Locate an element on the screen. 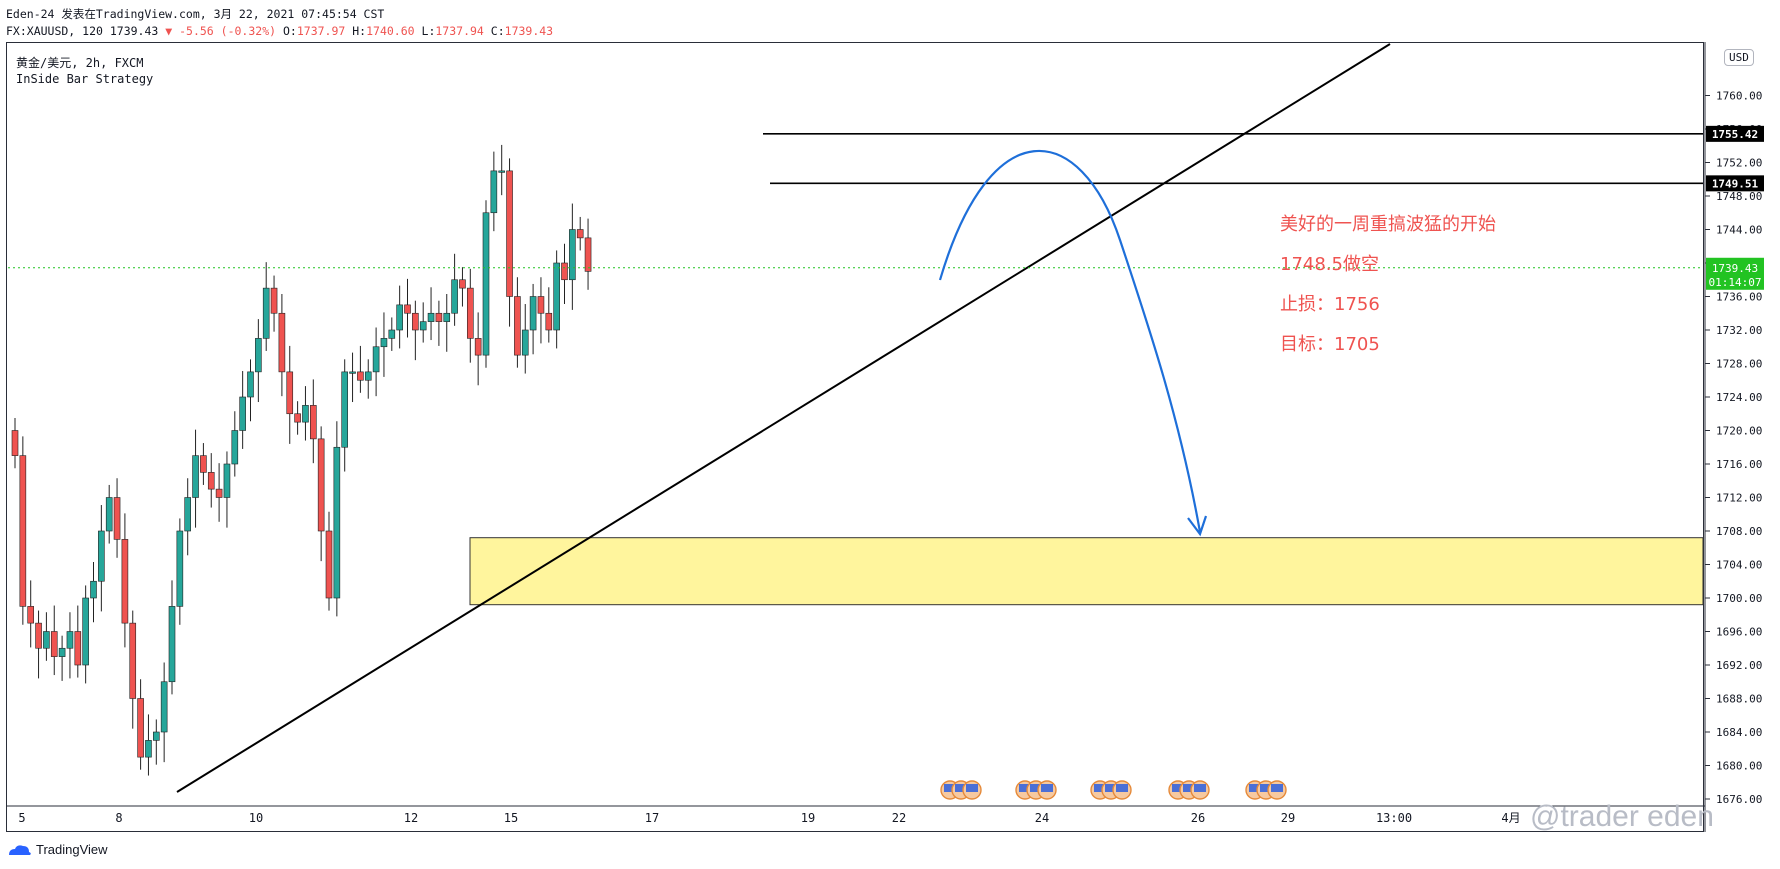 The width and height of the screenshot is (1780, 869). strategy-legend: InSide Bar Strategy is located at coordinates (85, 79).